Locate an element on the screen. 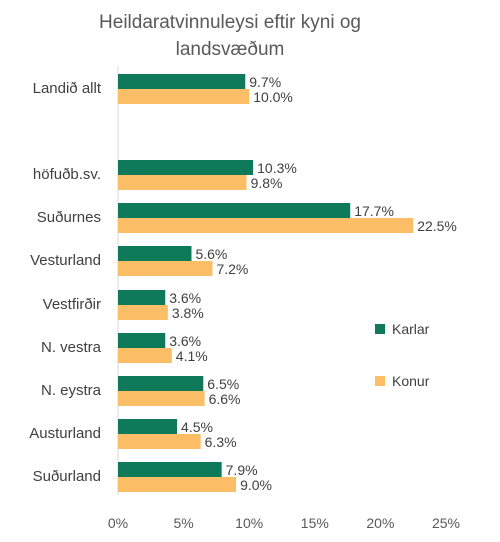  x-tick-label: 15% is located at coordinates (315, 523).